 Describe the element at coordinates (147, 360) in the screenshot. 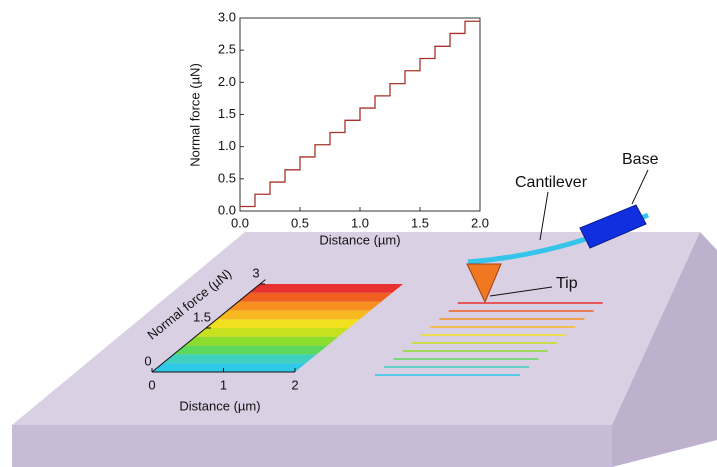

I see `inset-y-tick-label: 0` at that location.